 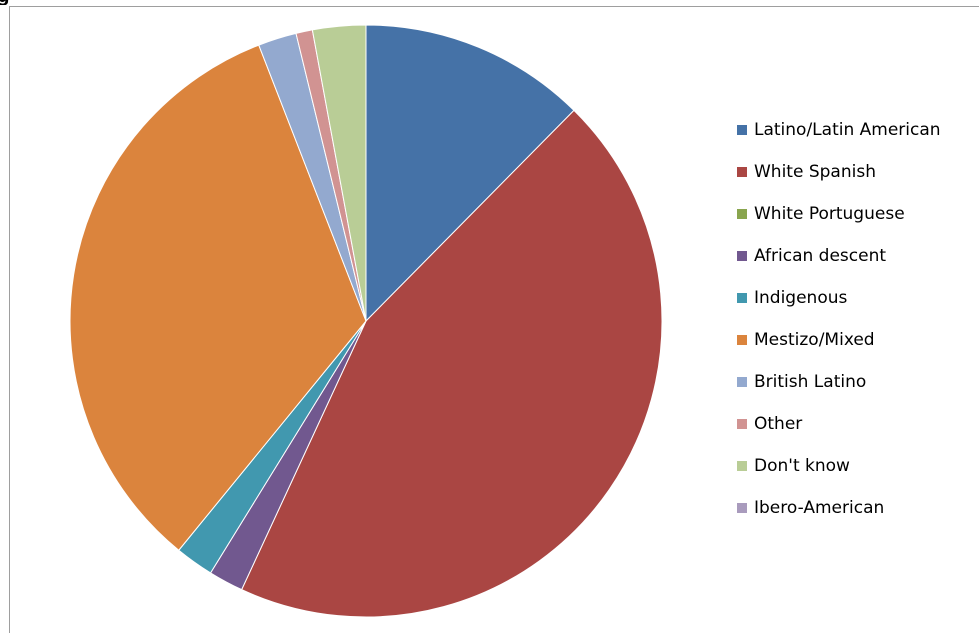 I want to click on legend-label: Indigenous, so click(x=801, y=298).